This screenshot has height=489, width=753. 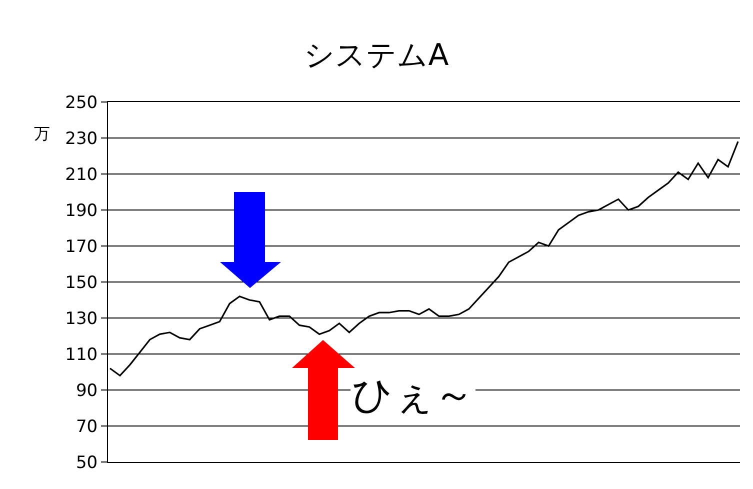 What do you see at coordinates (81, 282) in the screenshot?
I see `y-tick-label: 150` at bounding box center [81, 282].